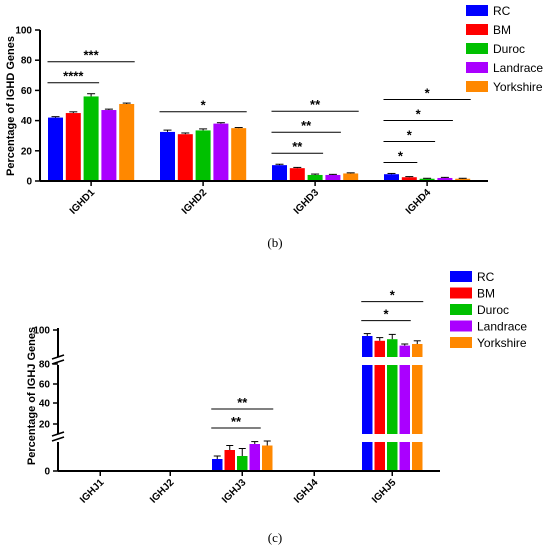 The width and height of the screenshot is (550, 551). I want to click on panel-b-bar-rc-ighd4, so click(391, 177).